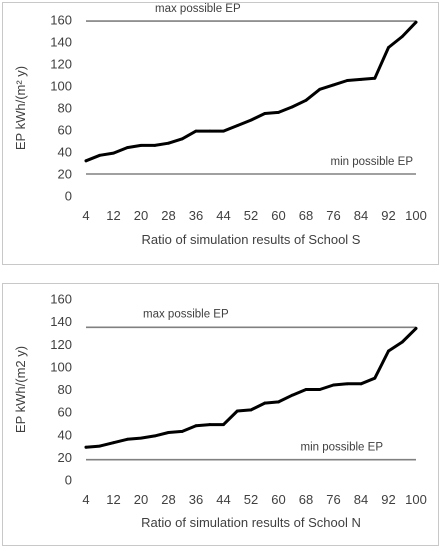  Describe the element at coordinates (306, 215) in the screenshot. I see `x-tick-label: 68` at that location.